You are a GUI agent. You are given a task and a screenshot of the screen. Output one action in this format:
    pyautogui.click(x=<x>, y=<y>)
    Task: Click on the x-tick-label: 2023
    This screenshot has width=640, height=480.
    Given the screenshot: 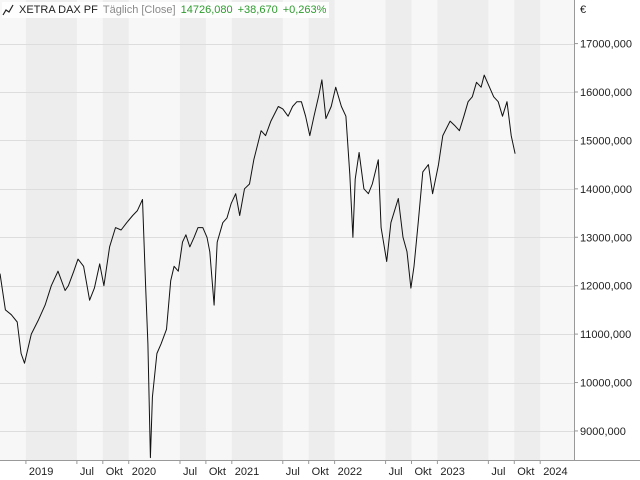 What is the action you would take?
    pyautogui.click(x=452, y=472)
    